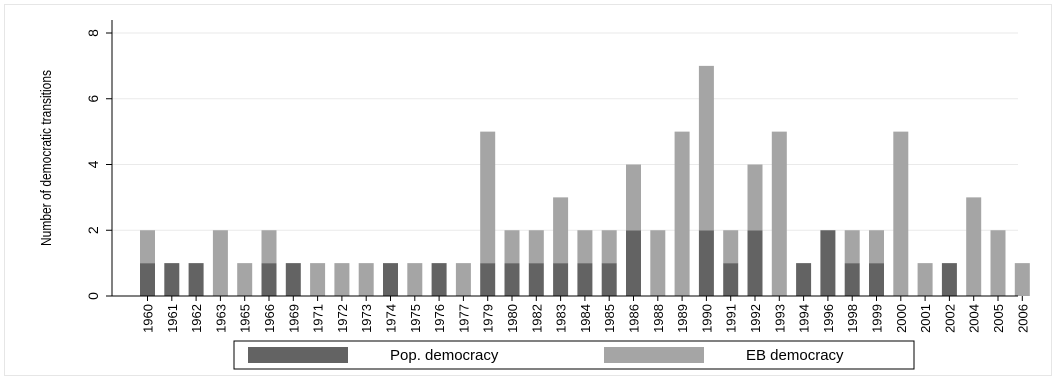 Image resolution: width=1058 pixels, height=381 pixels. I want to click on x-tick-label: 2005, so click(998, 318).